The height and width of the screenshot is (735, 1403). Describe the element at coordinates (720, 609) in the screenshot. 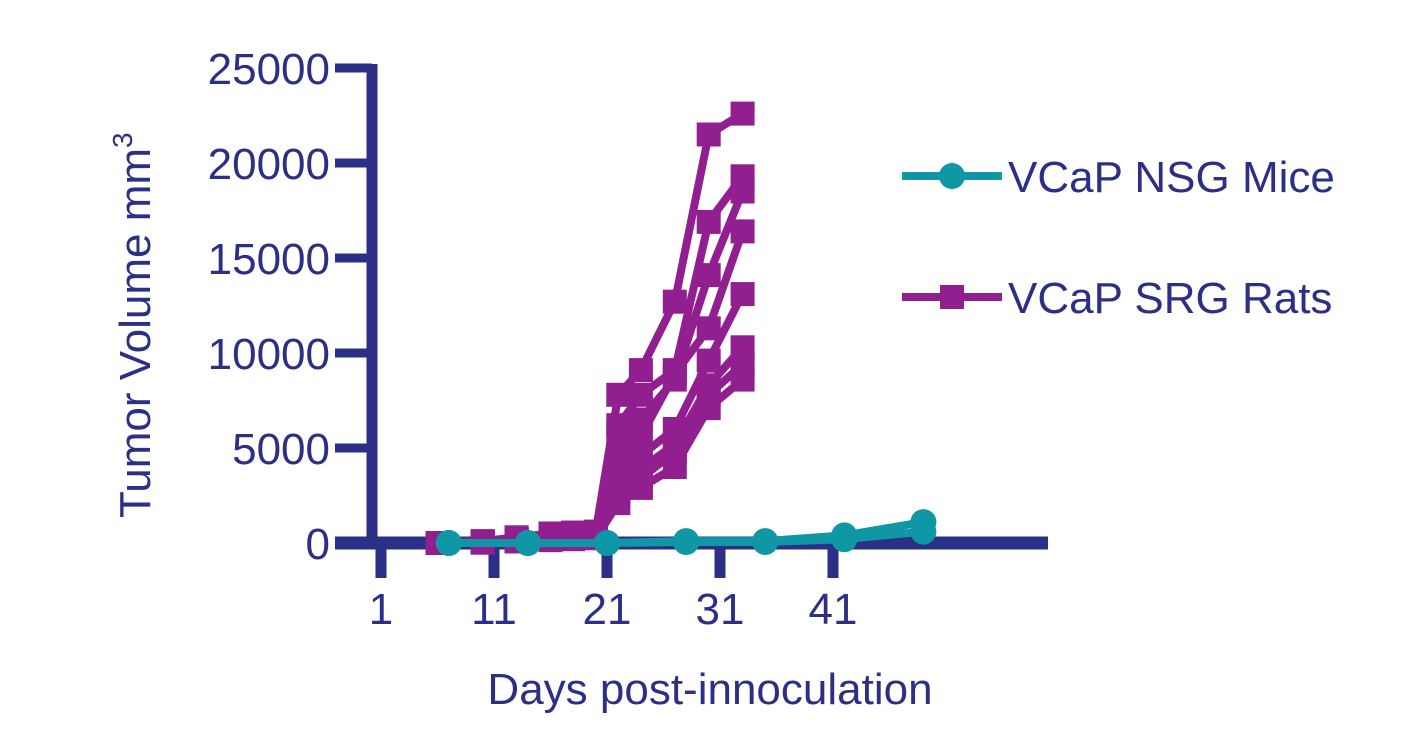

I see `x-tick-label: 31` at that location.